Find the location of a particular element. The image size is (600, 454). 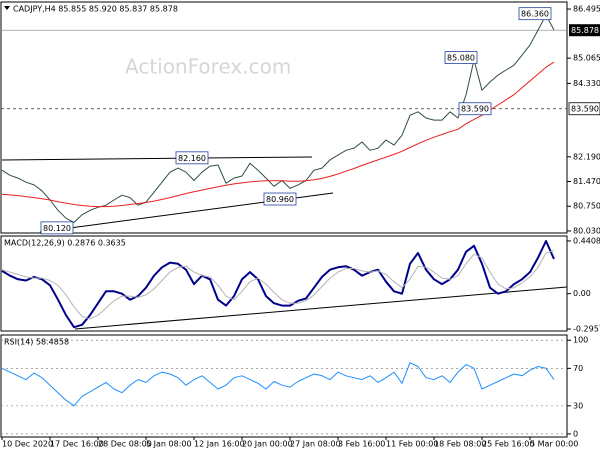

x-tick-label: 12 Jan 16:00 is located at coordinates (219, 444).